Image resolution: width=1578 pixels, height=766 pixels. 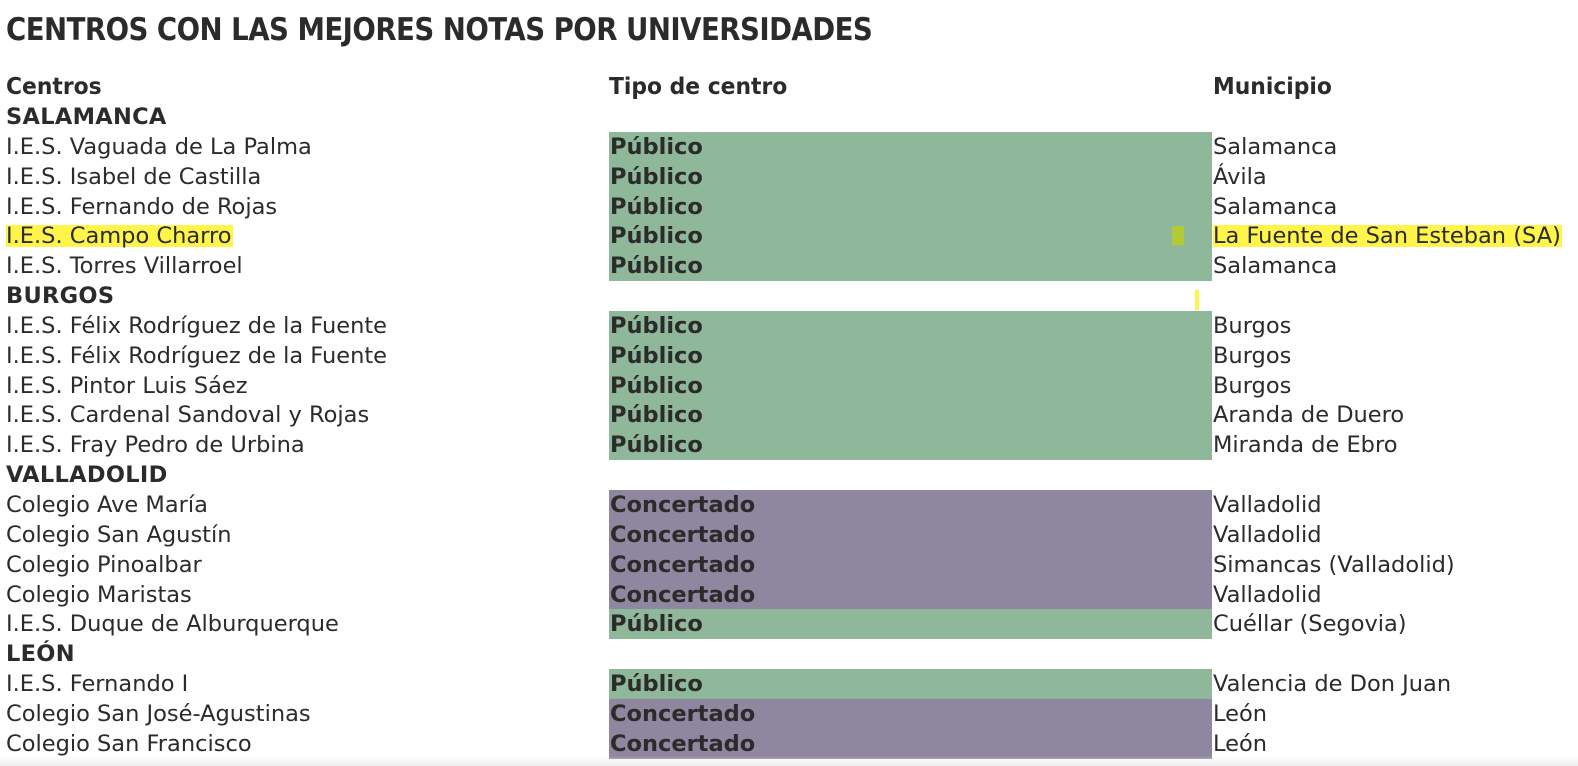 I want to click on table-row: Colegio Maristas Concertado Valladolid, so click(x=789, y=594).